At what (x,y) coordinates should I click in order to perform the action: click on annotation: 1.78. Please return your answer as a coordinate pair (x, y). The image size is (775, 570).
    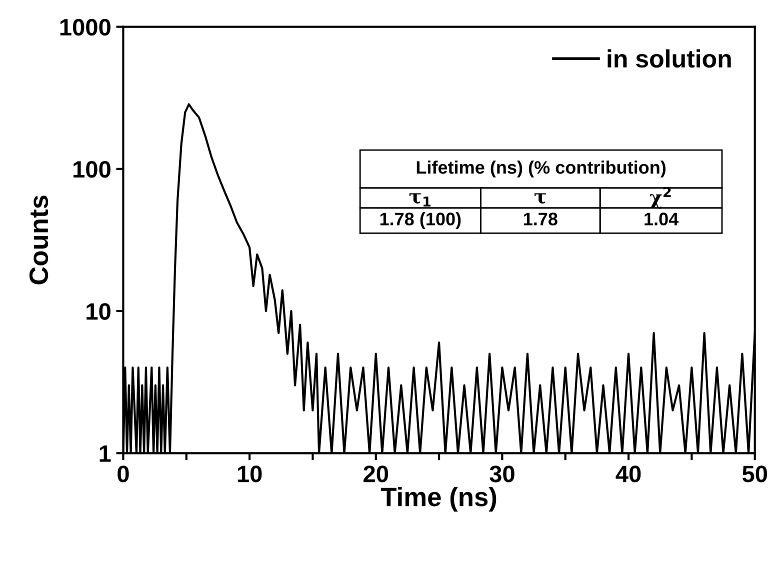
    Looking at the image, I should click on (541, 219).